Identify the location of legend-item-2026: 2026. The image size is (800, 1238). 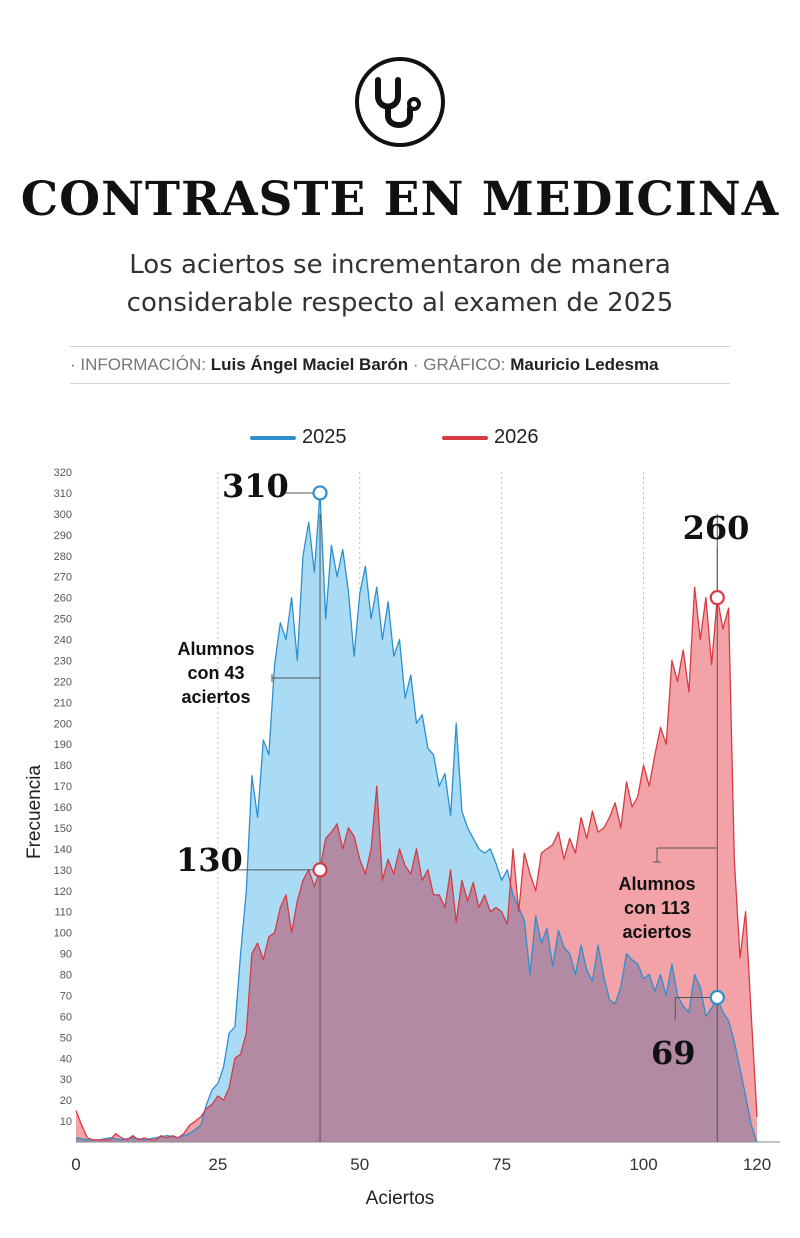
(490, 437).